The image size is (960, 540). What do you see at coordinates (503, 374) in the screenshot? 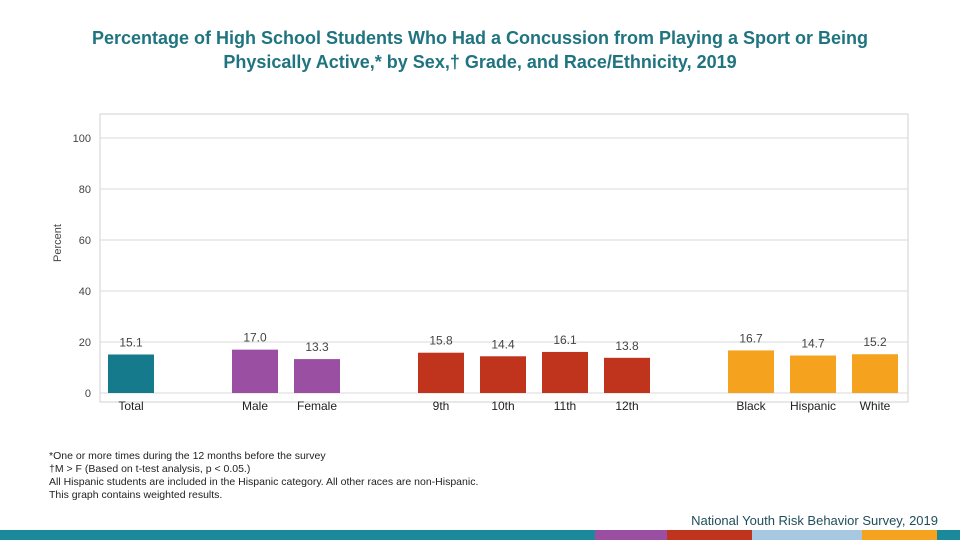
I see `bar-10th` at bounding box center [503, 374].